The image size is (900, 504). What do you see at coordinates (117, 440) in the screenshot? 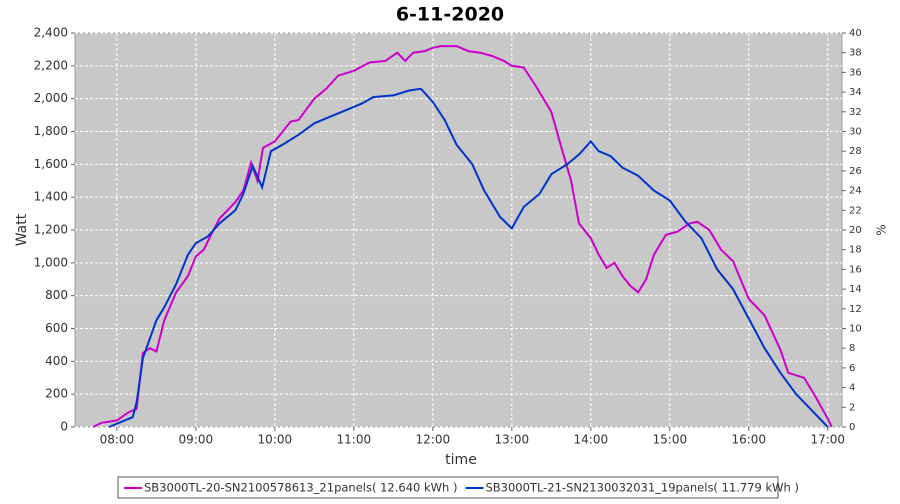
I see `x-tick-label: 08:00` at bounding box center [117, 440].